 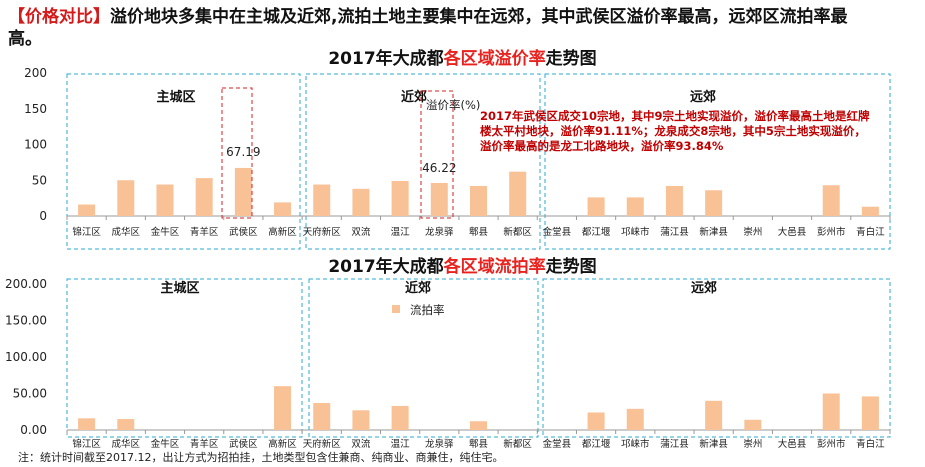 I want to click on chart2-legend-swatch, so click(x=396, y=309).